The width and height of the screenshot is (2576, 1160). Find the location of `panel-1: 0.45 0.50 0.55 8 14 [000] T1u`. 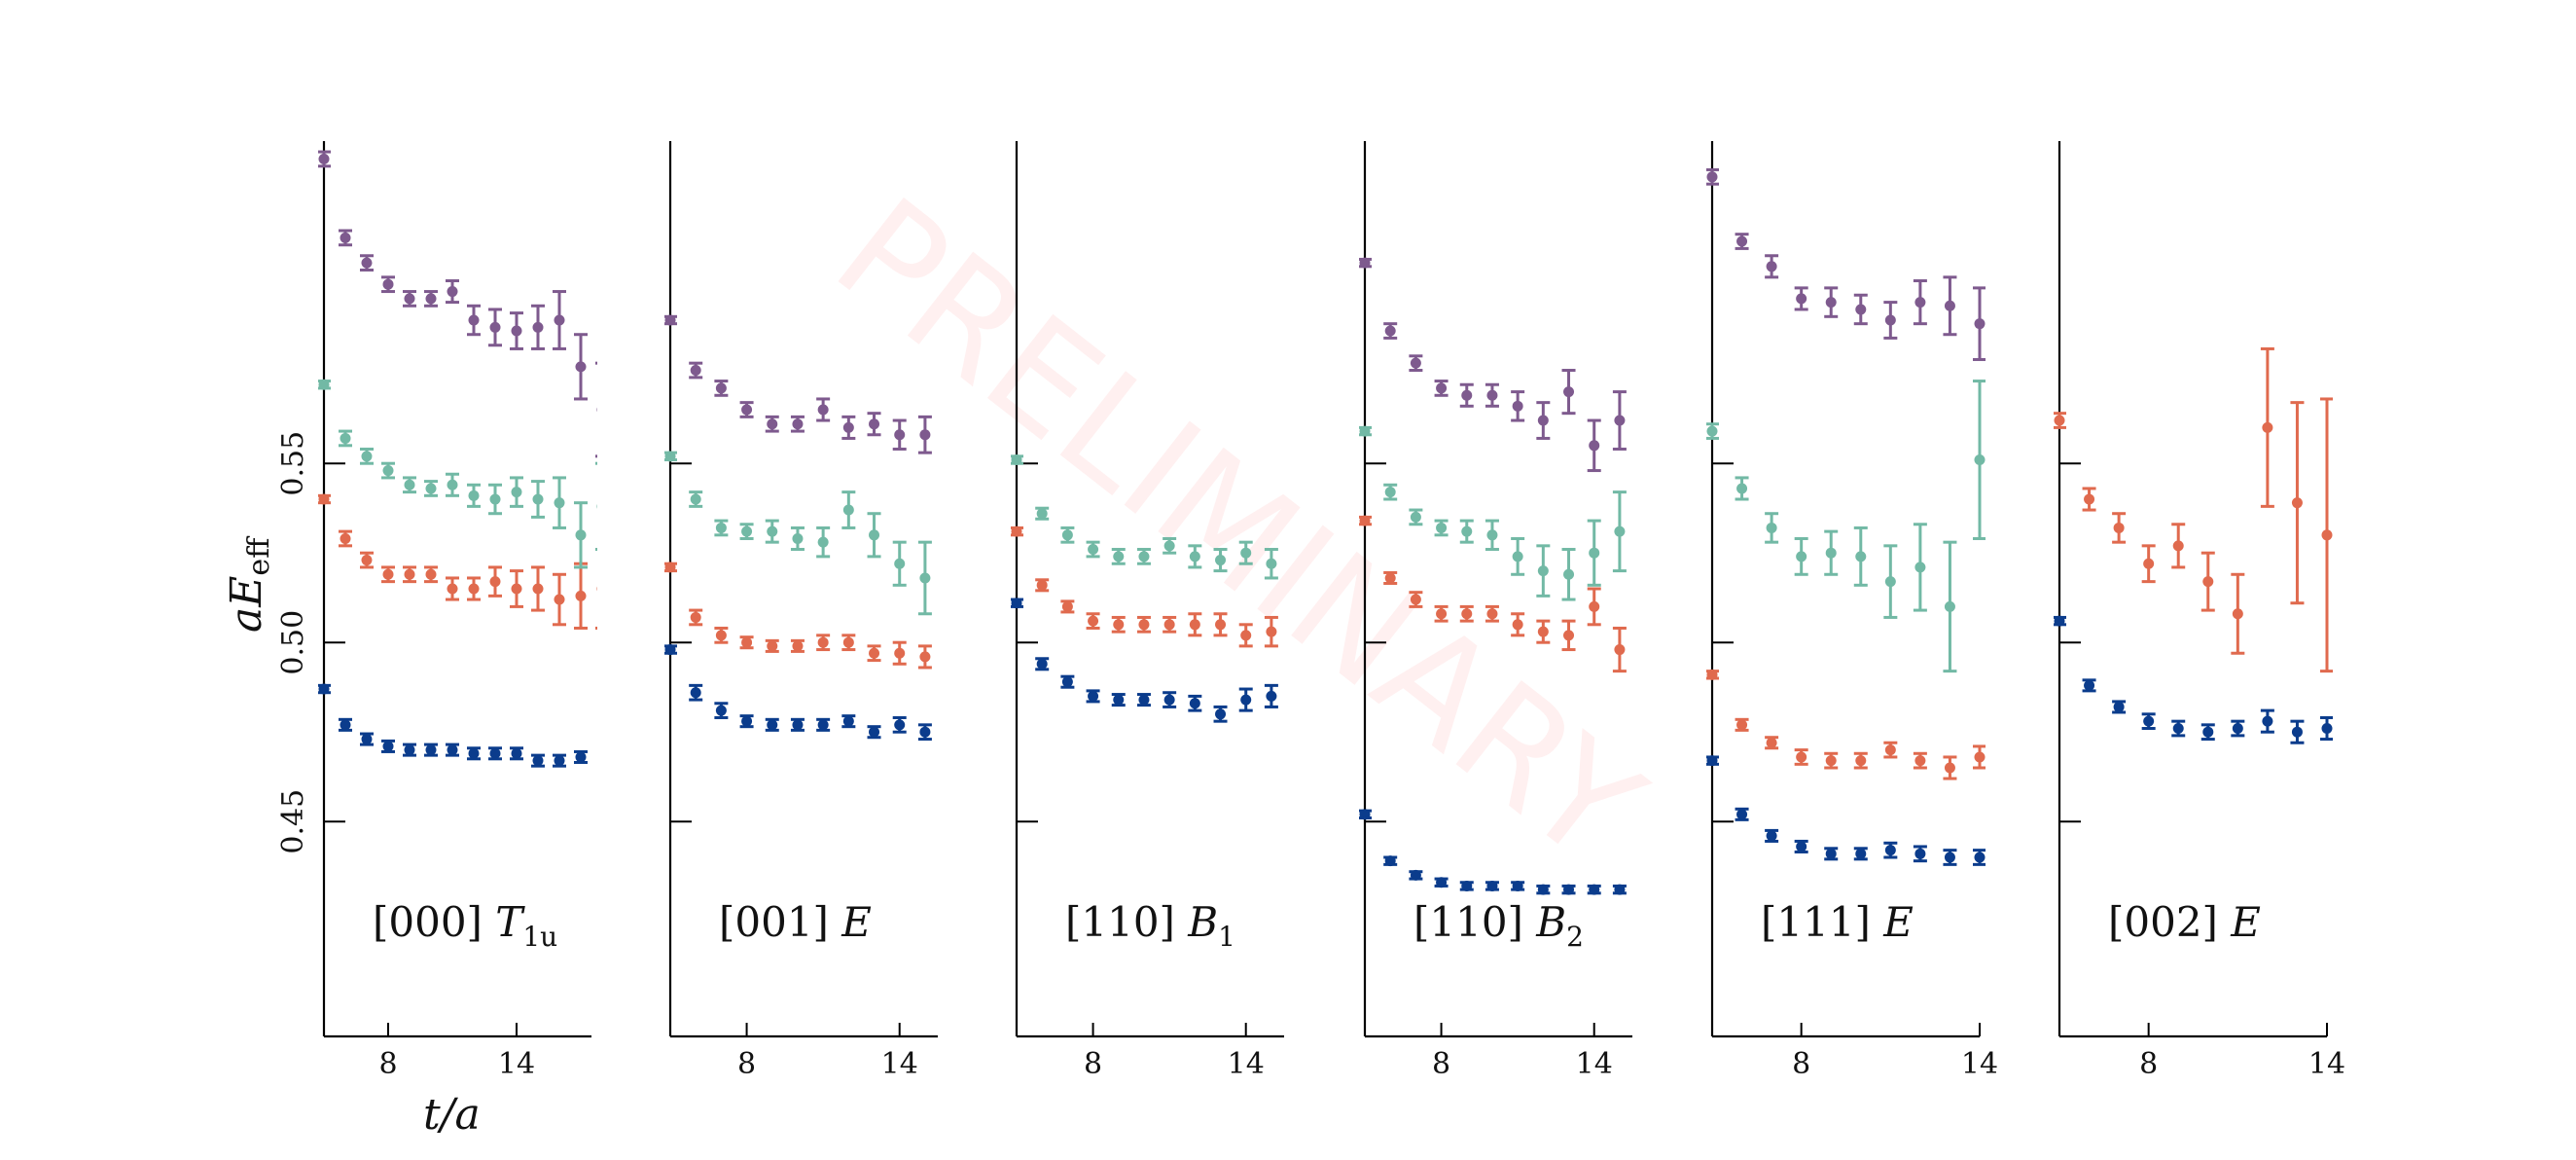

panel-1: 0.45 0.50 0.55 8 14 [000] T1u is located at coordinates (452, 611).